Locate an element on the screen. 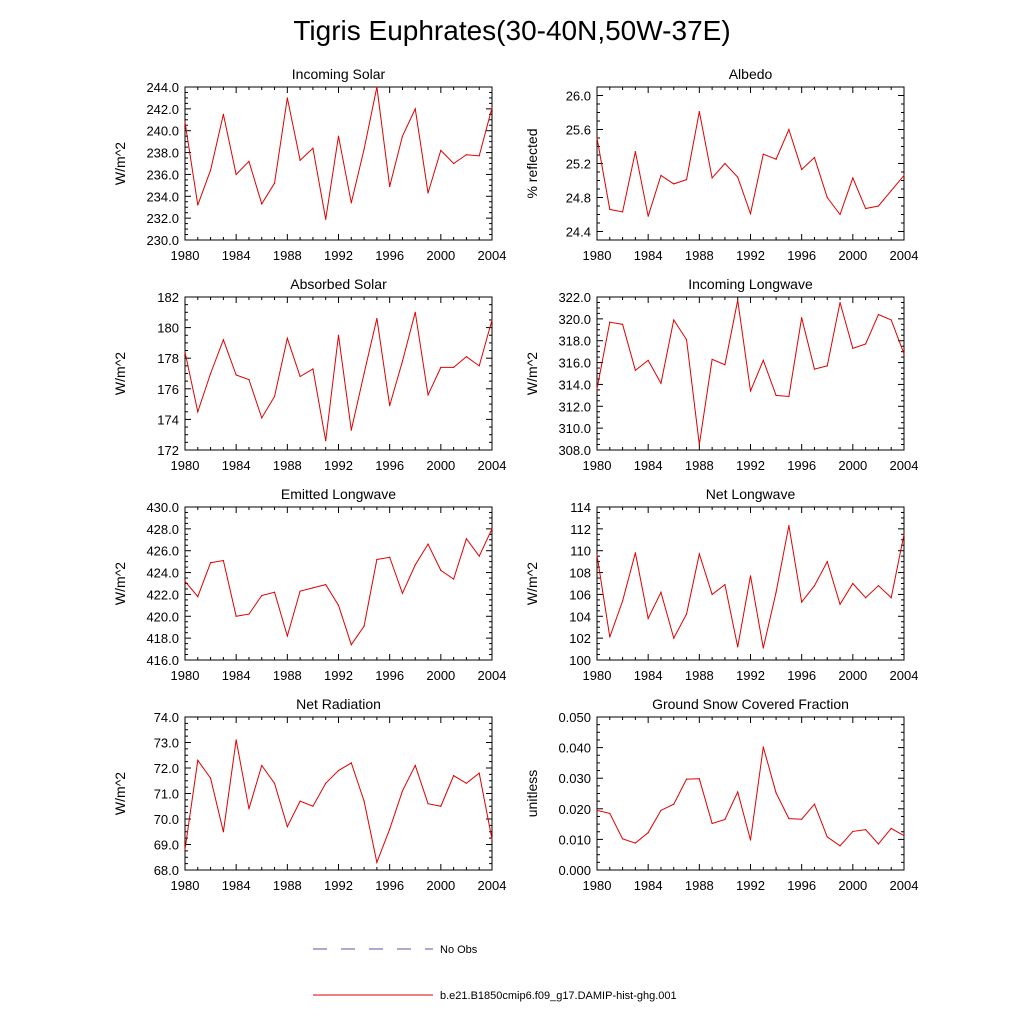 The height and width of the screenshot is (1024, 1024). y-tick-label: 424.0 is located at coordinates (162, 573).